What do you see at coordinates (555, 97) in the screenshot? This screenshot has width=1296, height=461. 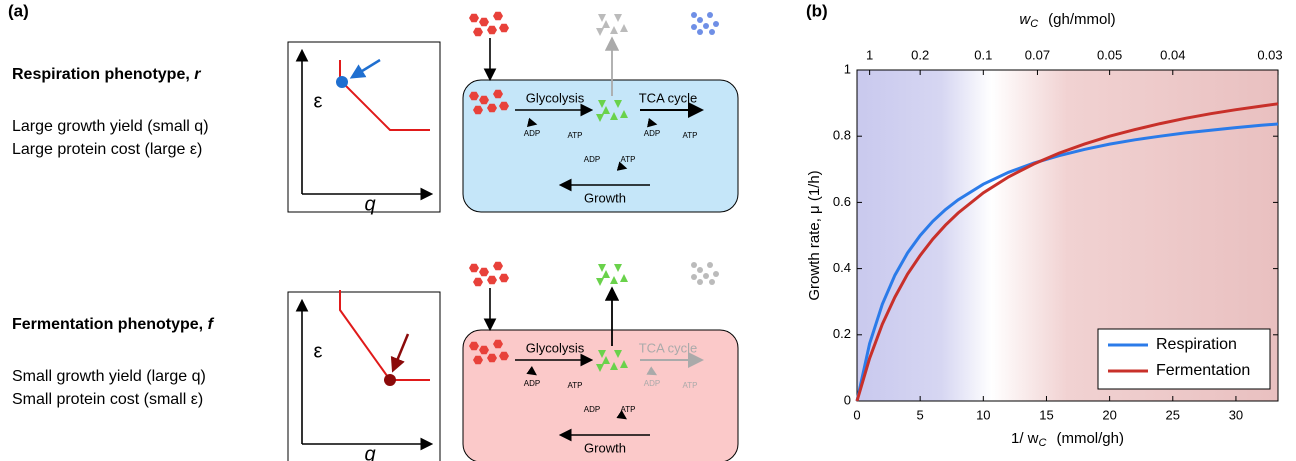 I see `pathway-label: Glycolysis` at bounding box center [555, 97].